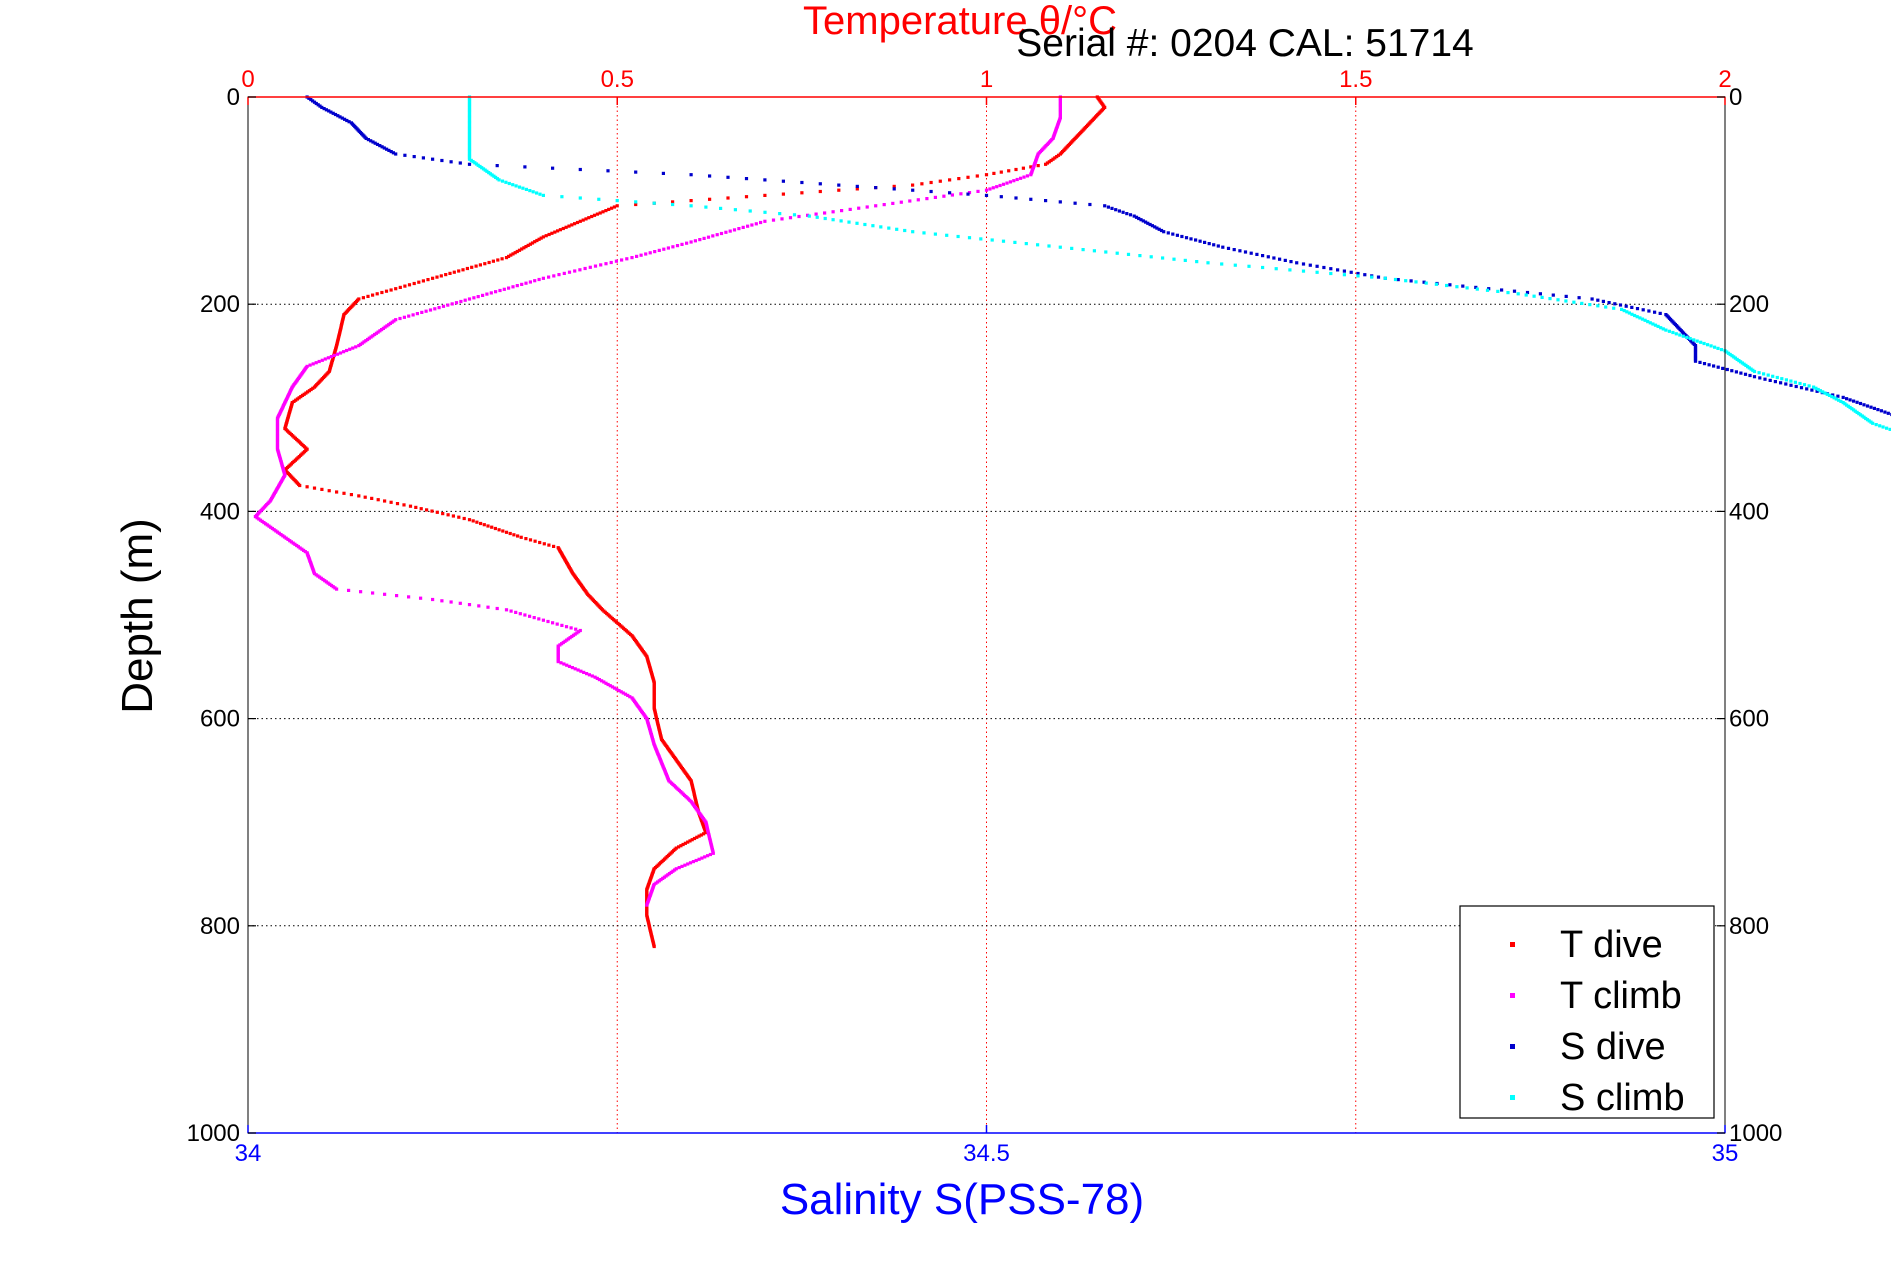 The height and width of the screenshot is (1262, 1891). Describe the element at coordinates (1749, 304) in the screenshot. I see `depth-tick-label-right: 200` at that location.